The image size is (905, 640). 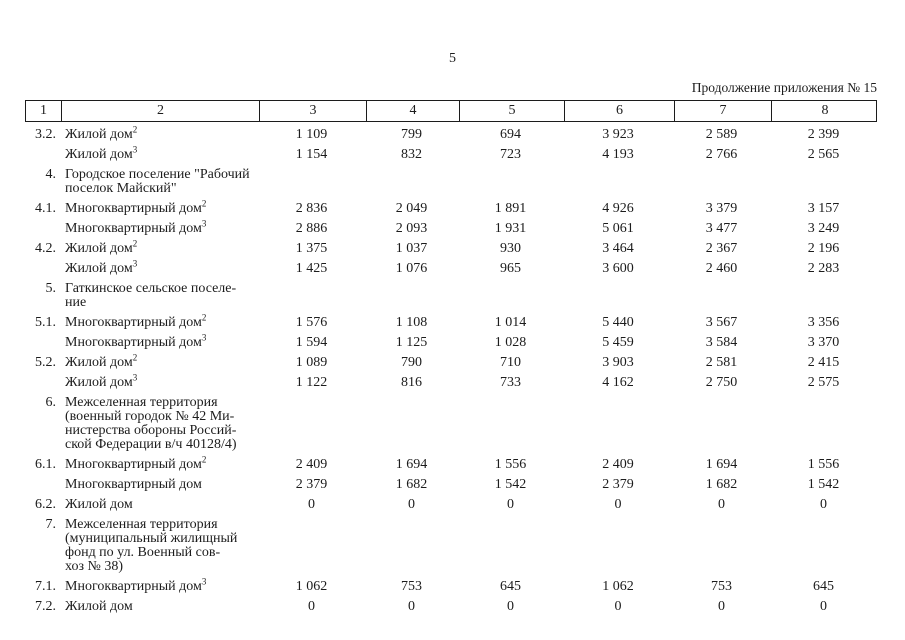 I want to click on cell-value: 1 931, so click(x=510, y=228).